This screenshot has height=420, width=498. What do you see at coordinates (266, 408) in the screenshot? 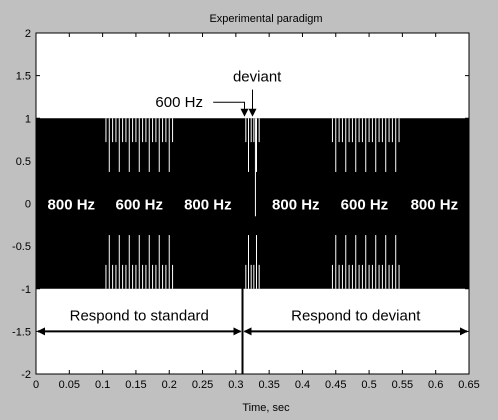
I see `x-axis-label: Time, sec` at bounding box center [266, 408].